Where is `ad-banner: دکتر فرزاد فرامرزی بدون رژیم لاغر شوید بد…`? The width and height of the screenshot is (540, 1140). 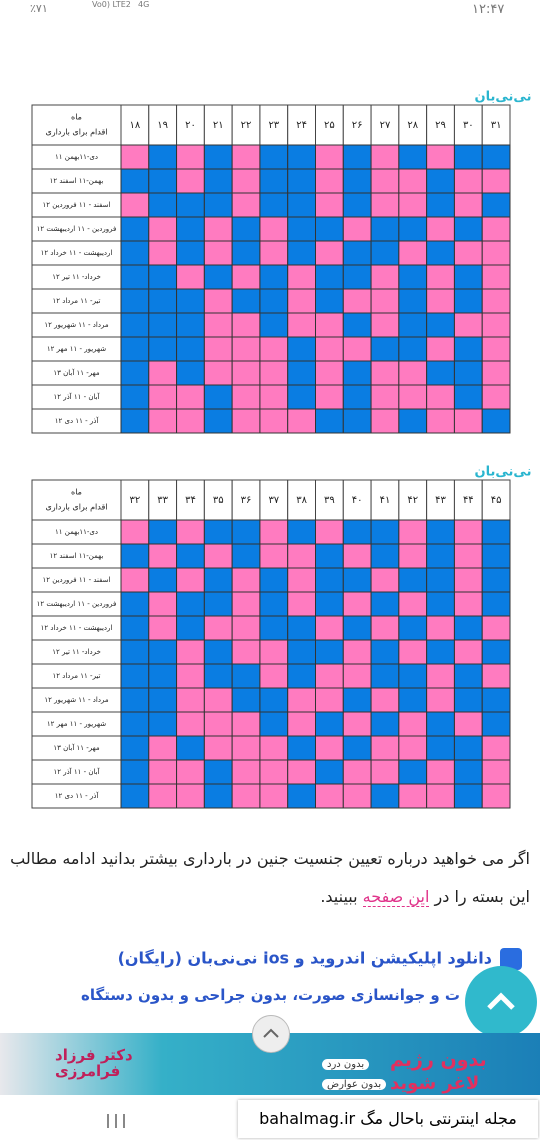 ad-banner: دکتر فرزاد فرامرزی بدون رژیم لاغر شوید بد… is located at coordinates (270, 1055).